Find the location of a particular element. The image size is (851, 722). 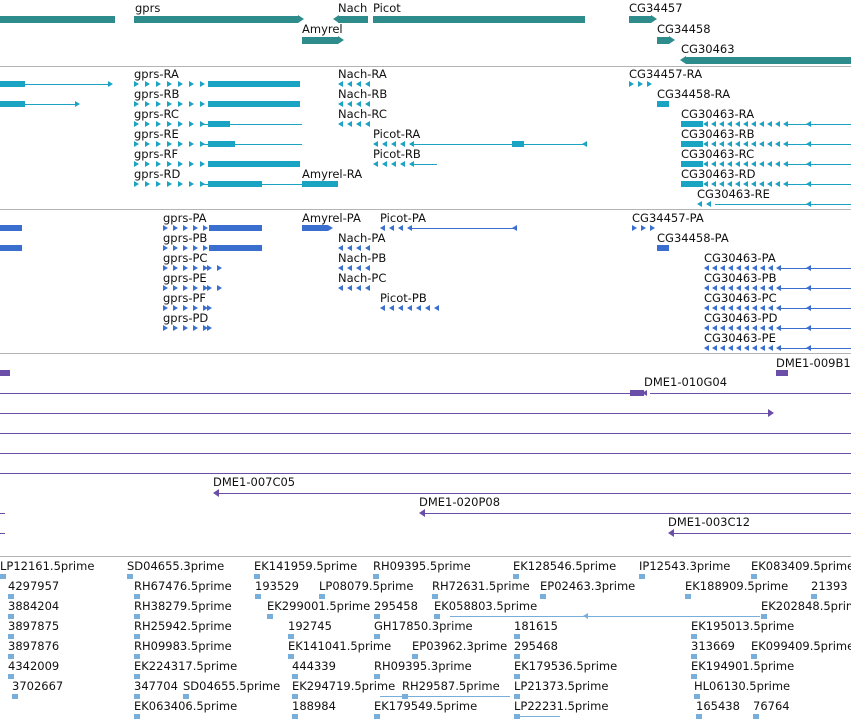

protein-label-gprs-pd: gprs-PD is located at coordinates (186, 318).